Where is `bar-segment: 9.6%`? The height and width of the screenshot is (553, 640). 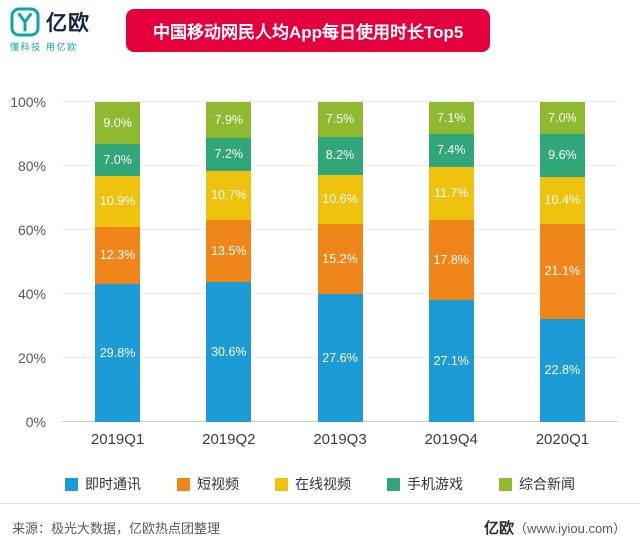 bar-segment: 9.6% is located at coordinates (562, 155).